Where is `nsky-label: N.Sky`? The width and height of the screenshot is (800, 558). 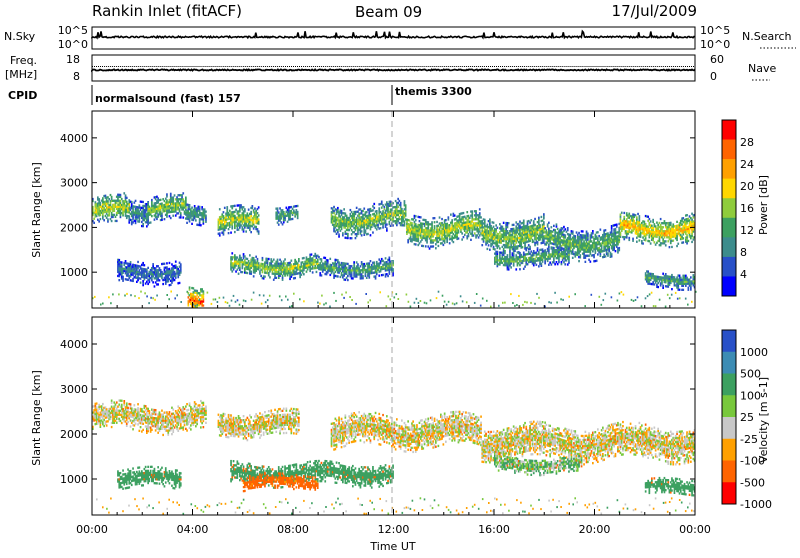 nsky-label: N.Sky is located at coordinates (20, 36).